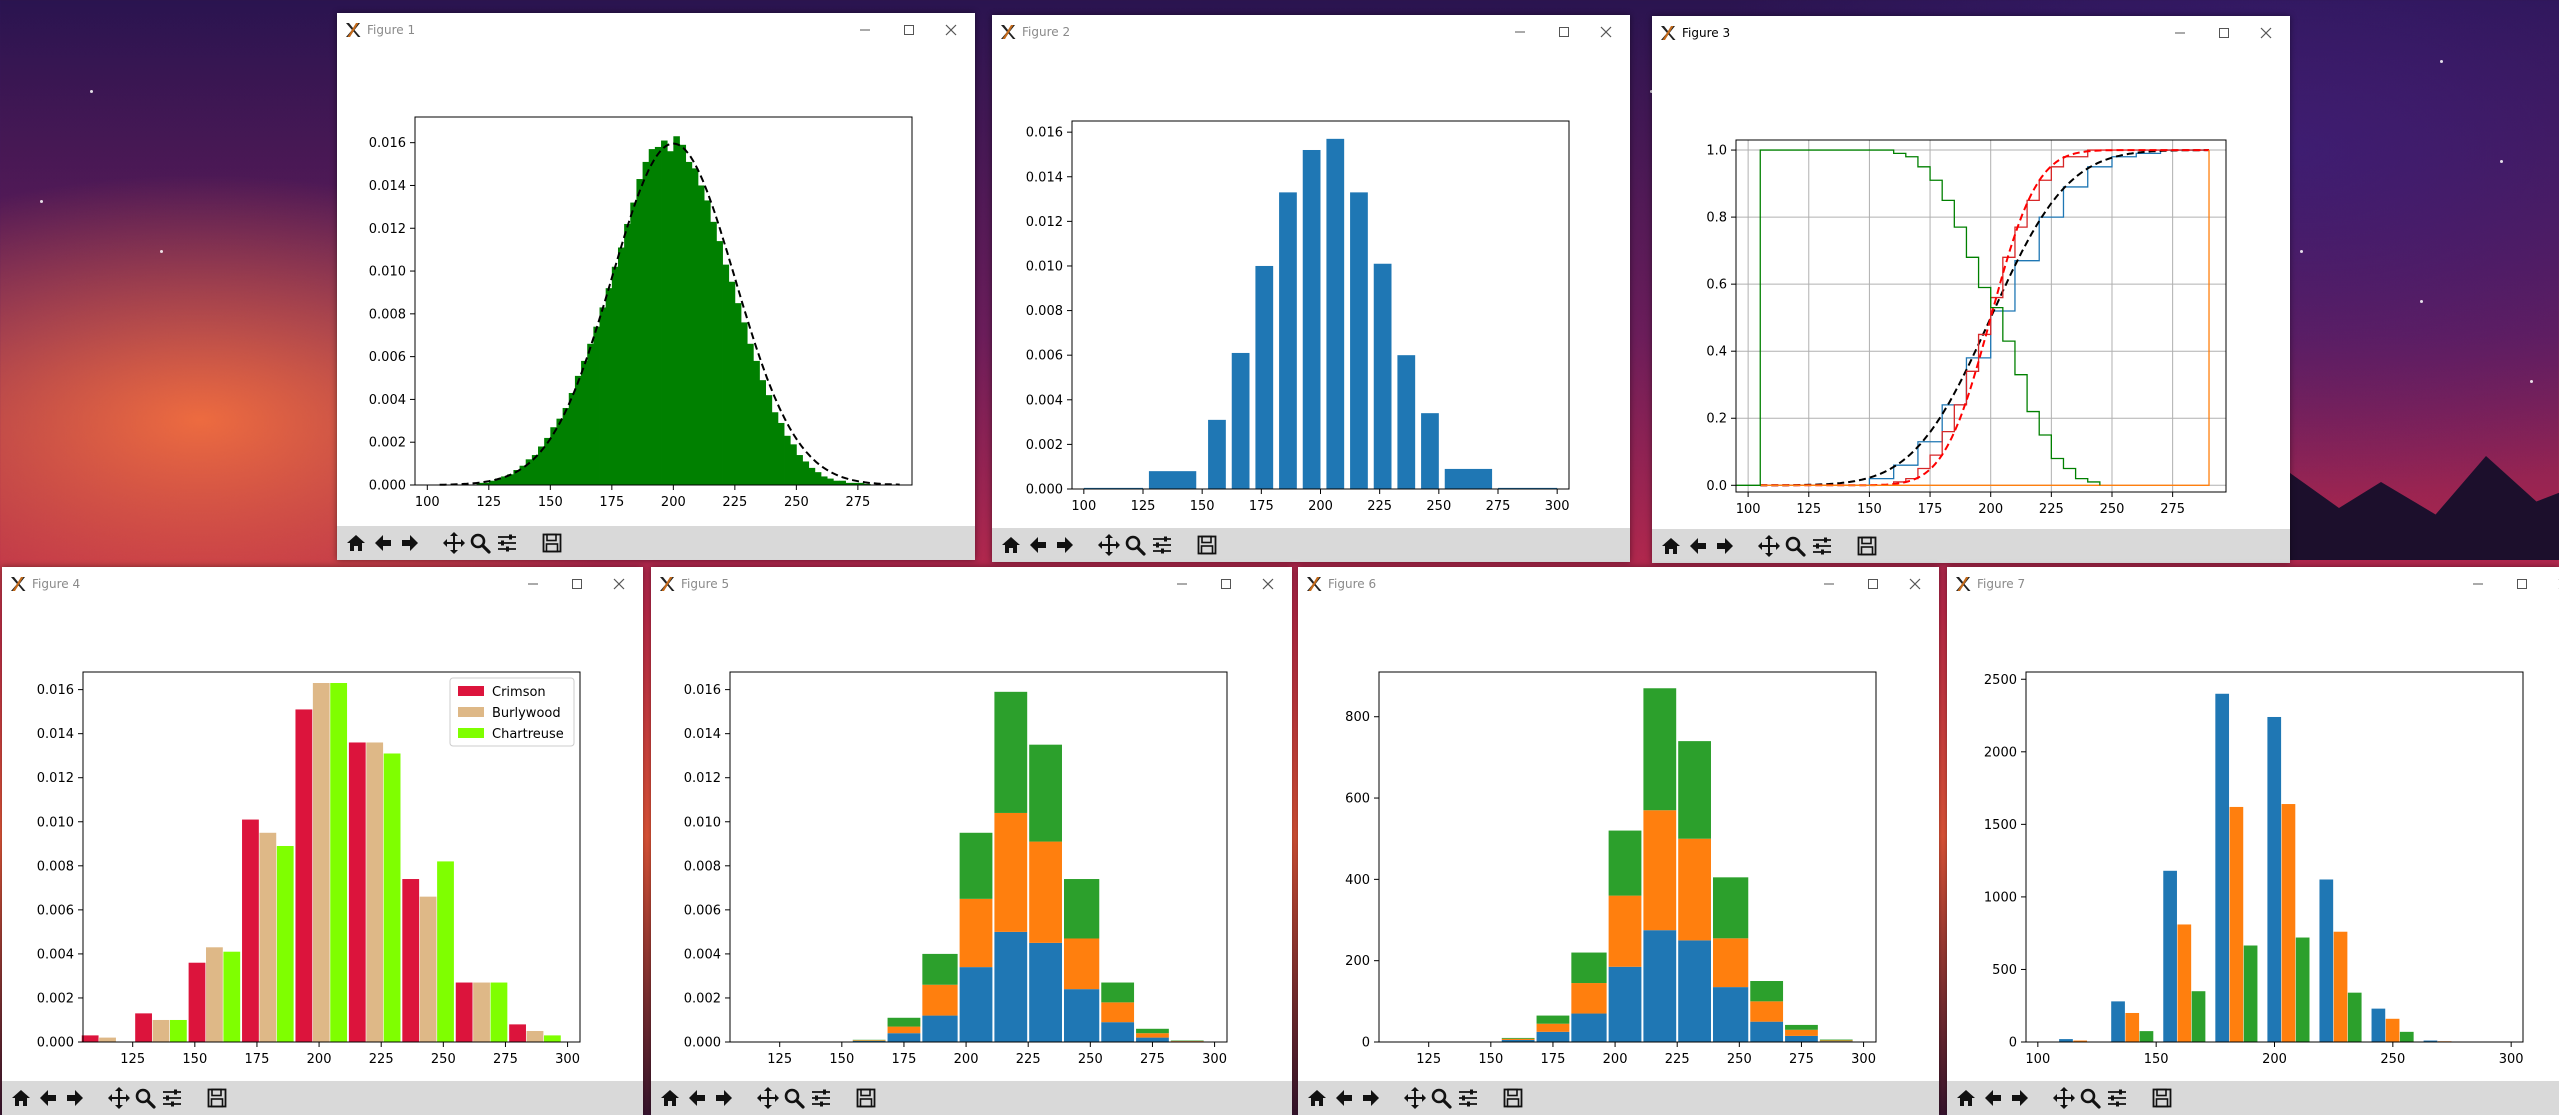 The width and height of the screenshot is (2559, 1115). Describe the element at coordinates (1971, 546) in the screenshot. I see `navigation-toolbar` at that location.